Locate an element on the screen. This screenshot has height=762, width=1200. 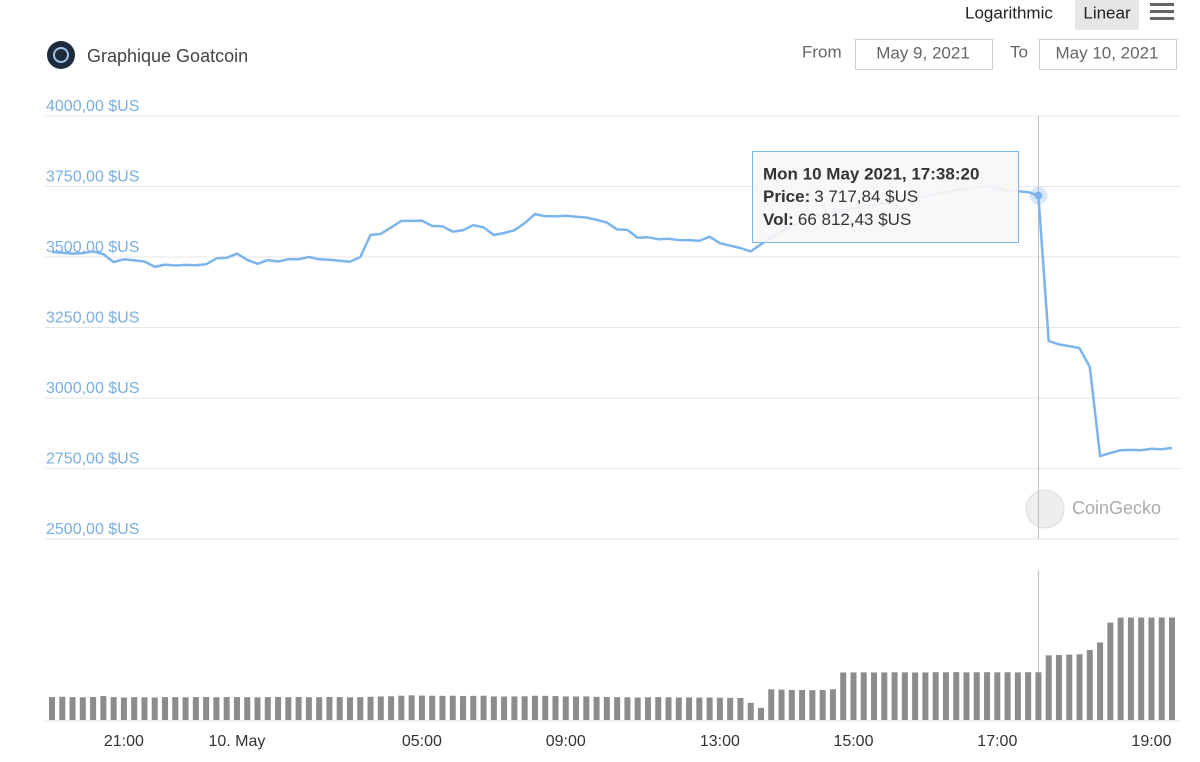
scale-button: Logarithmic is located at coordinates (1009, 12).